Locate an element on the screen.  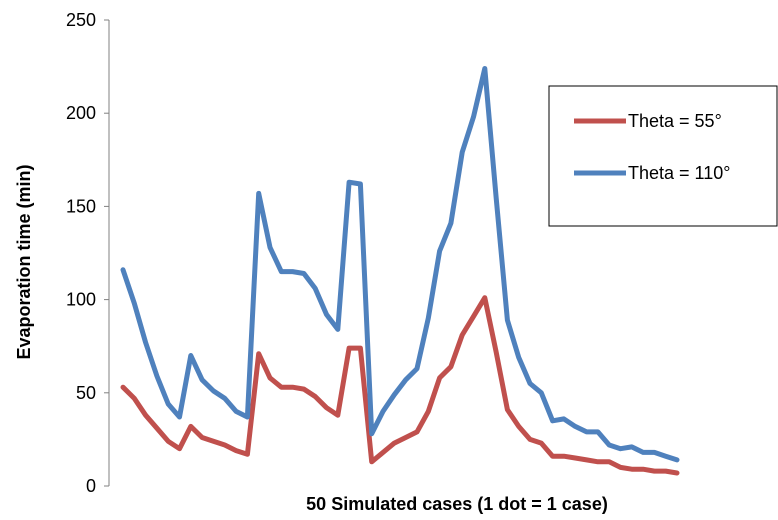
y-tick-label: 100 is located at coordinates (81, 300).